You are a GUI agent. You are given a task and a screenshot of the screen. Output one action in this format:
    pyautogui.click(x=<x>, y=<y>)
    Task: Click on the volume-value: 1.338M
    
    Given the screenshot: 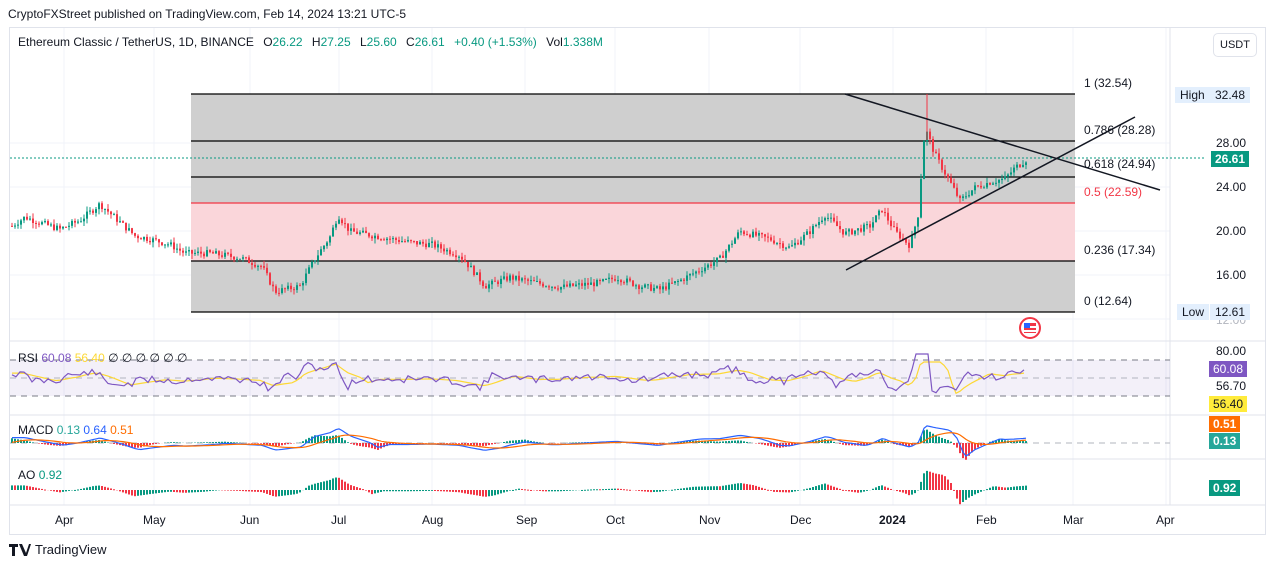 What is the action you would take?
    pyautogui.click(x=582, y=42)
    